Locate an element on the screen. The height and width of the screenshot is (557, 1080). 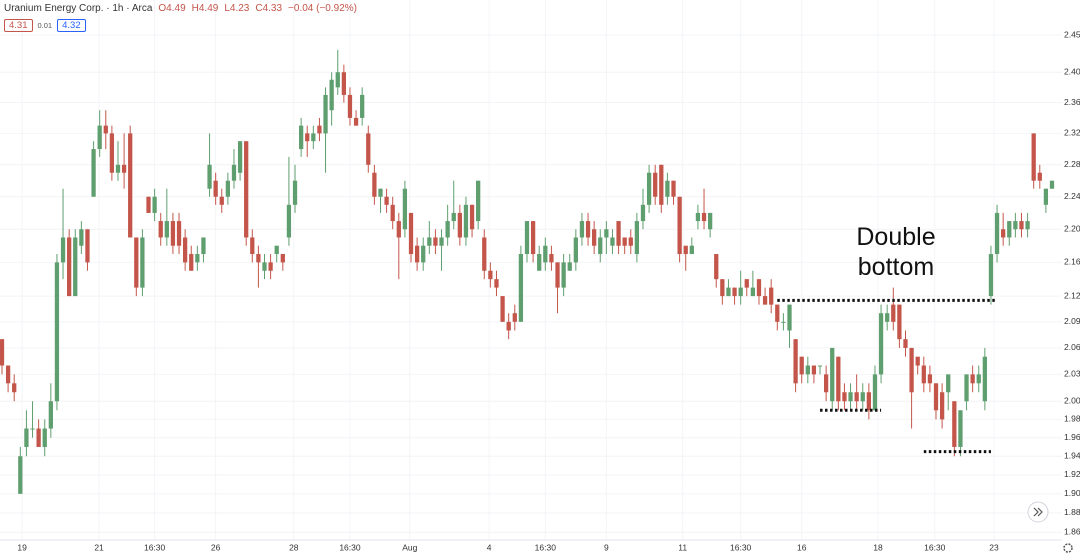
ohlc-high: H4.49 is located at coordinates (205, 8).